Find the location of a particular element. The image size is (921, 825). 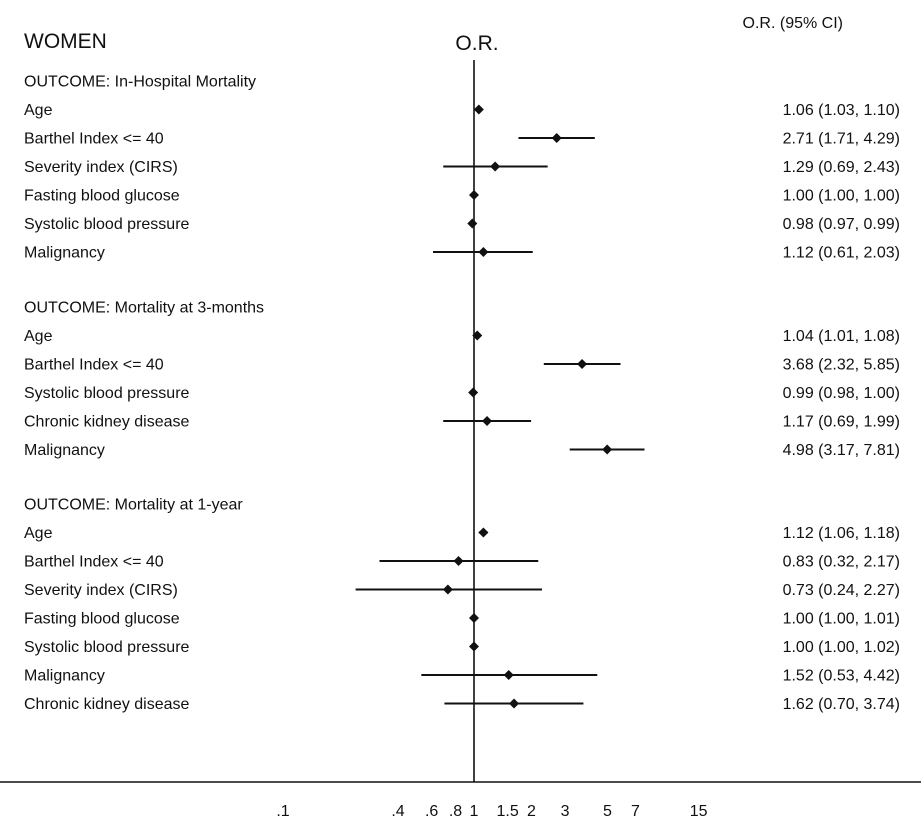

x-tick-label: 3 is located at coordinates (565, 811).